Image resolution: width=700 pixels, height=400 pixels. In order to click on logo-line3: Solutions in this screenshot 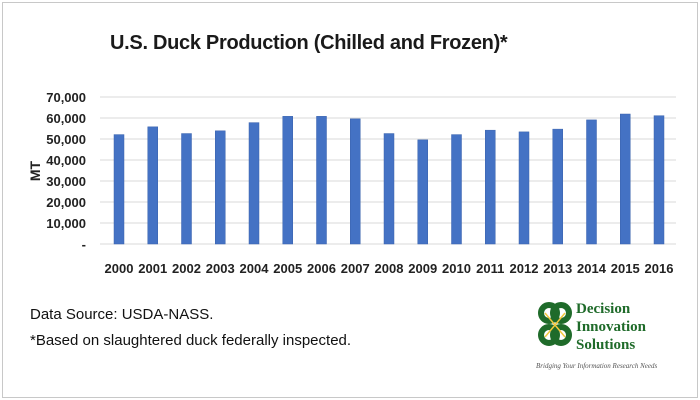, I will do `click(606, 345)`.